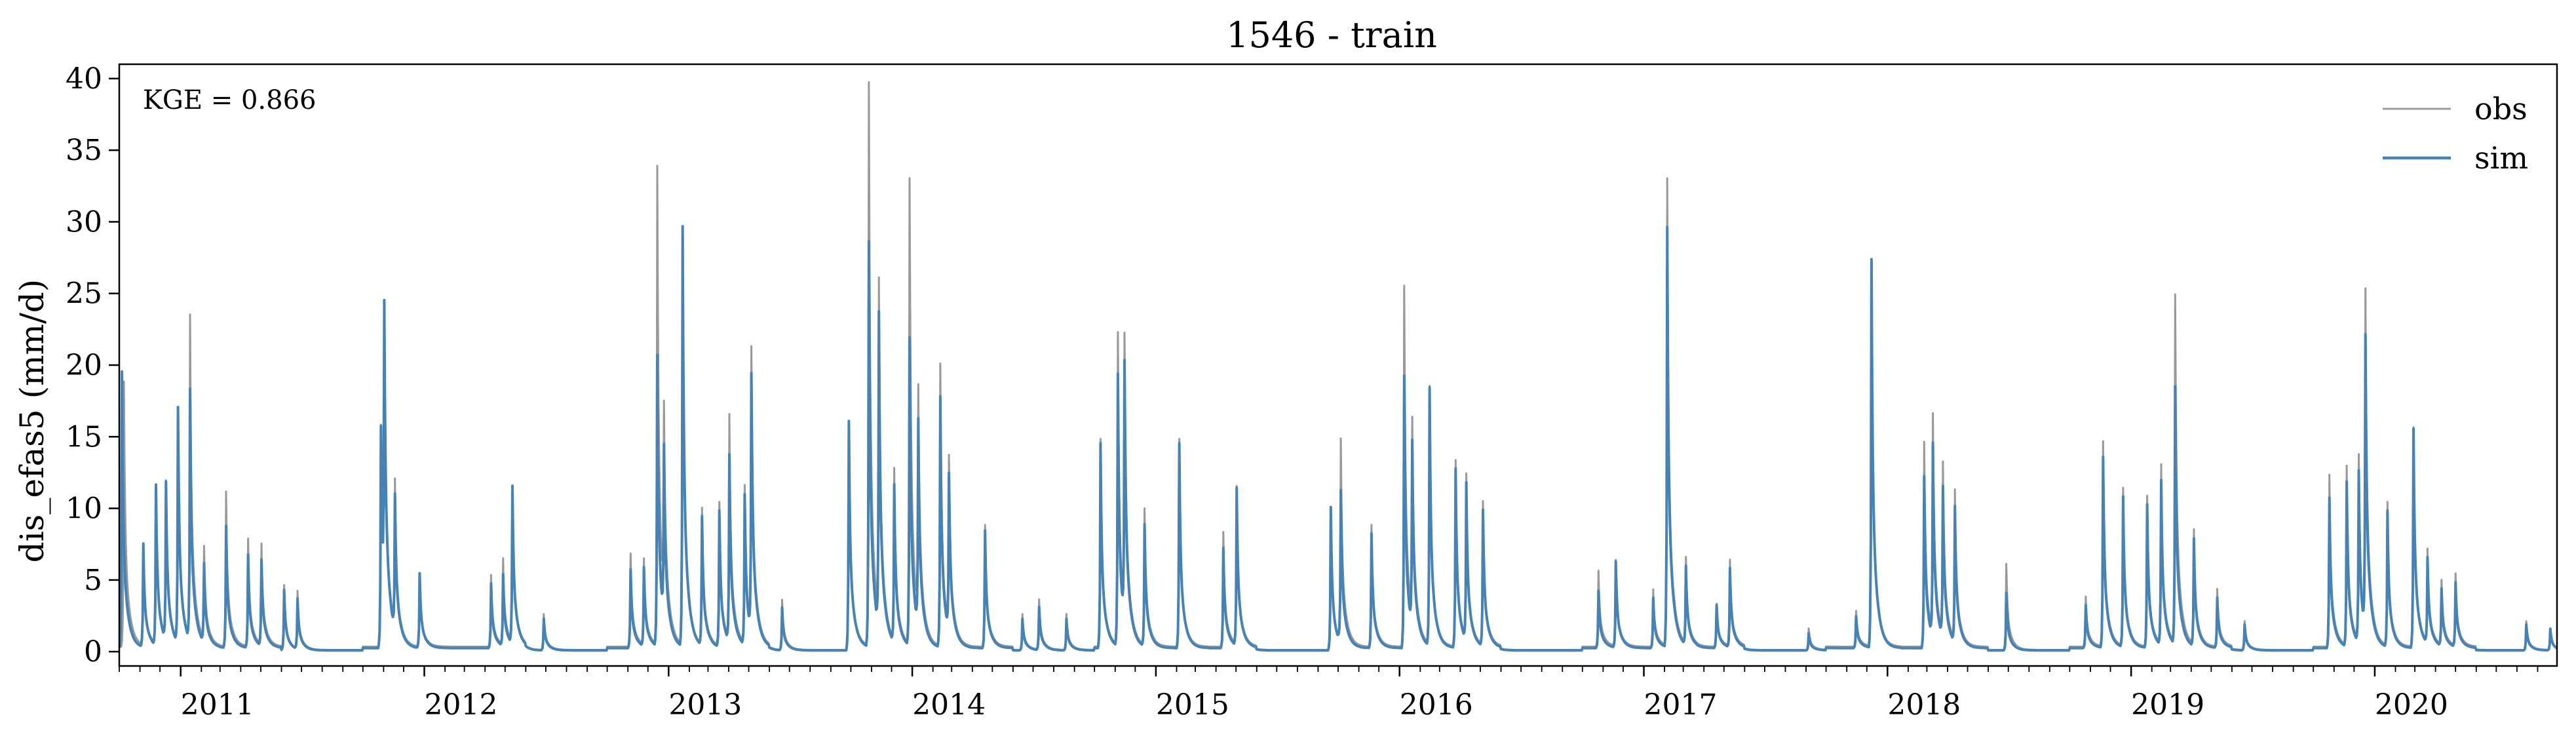  I want to click on y-tick-label: 35, so click(84, 150).